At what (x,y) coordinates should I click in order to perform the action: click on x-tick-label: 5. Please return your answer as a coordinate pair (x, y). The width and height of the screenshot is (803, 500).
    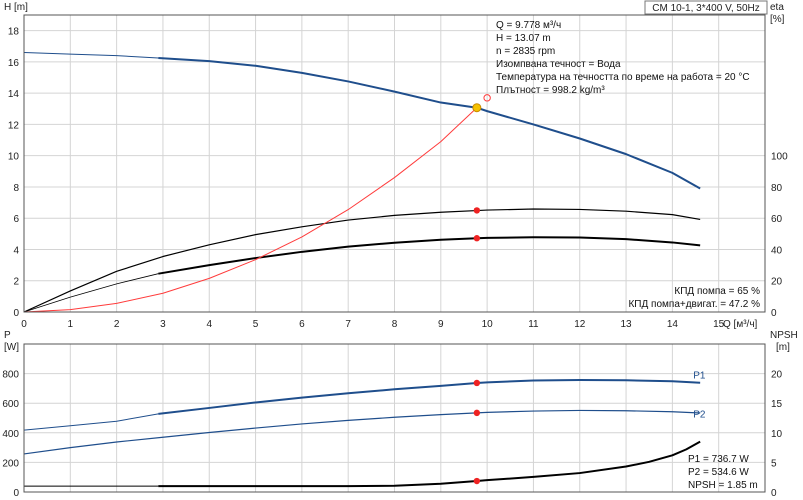
    Looking at the image, I should click on (256, 324).